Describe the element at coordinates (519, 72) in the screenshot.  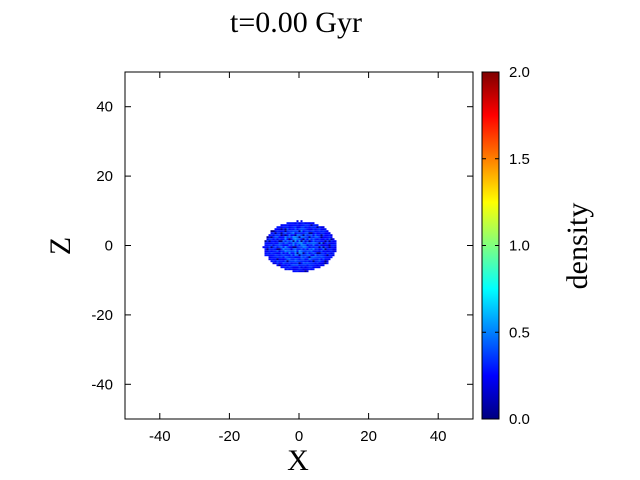
I see `colorbar-tick-label: 2.0` at that location.